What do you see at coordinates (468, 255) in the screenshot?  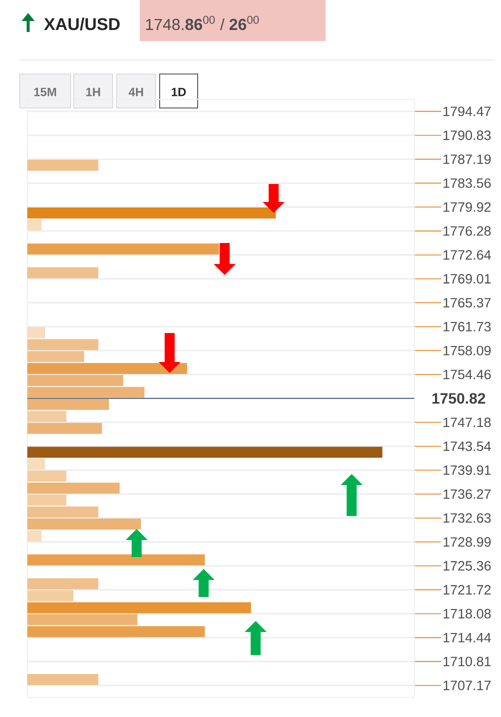 I see `y-tick-label: 1772.64` at bounding box center [468, 255].